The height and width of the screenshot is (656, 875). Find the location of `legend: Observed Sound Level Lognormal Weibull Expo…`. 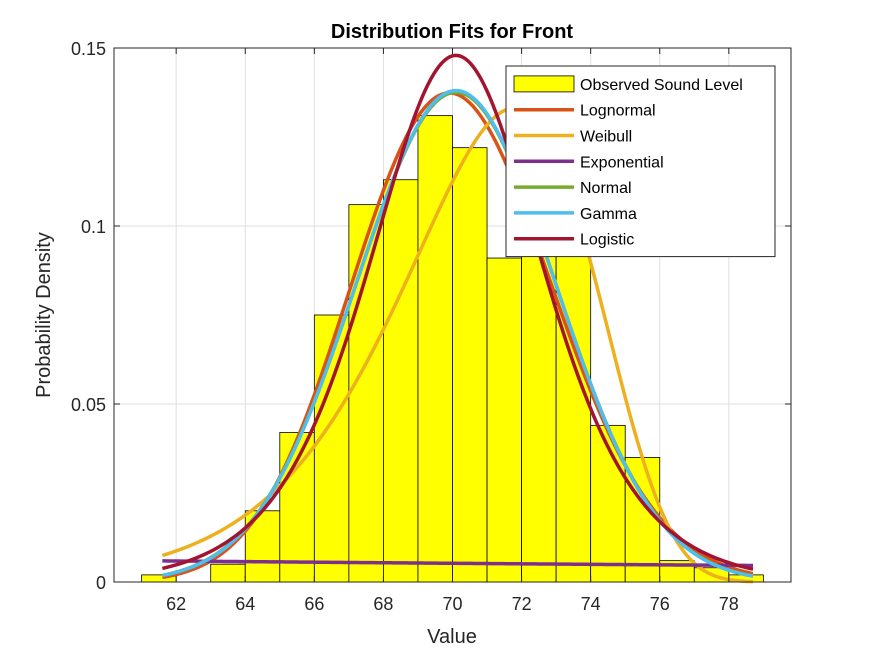

legend: Observed Sound Level Lognormal Weibull Expo… is located at coordinates (640, 161).